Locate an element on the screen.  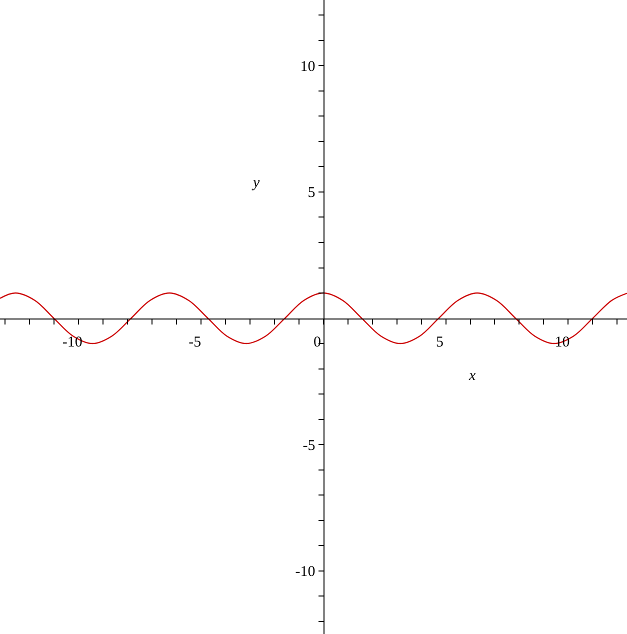
x-axis-title: x is located at coordinates (472, 376).